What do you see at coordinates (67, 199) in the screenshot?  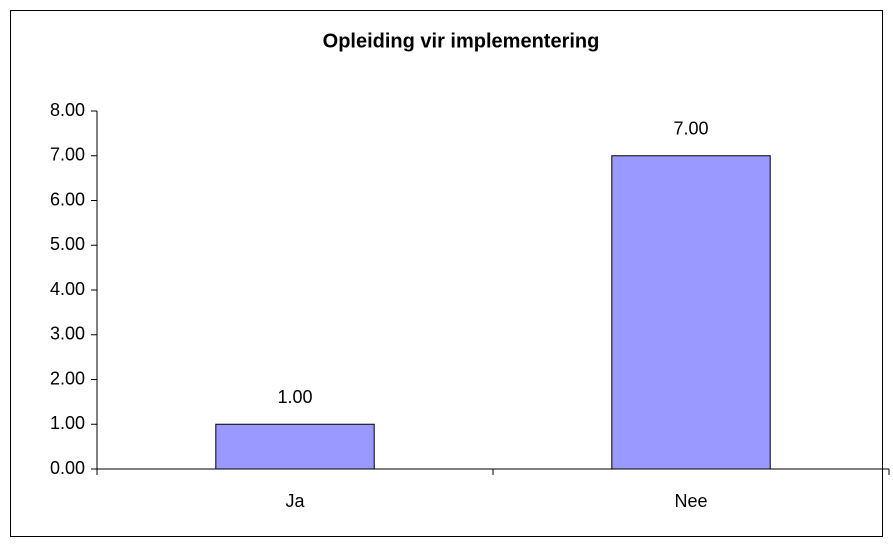 I see `y-tick-label: 6.00` at bounding box center [67, 199].